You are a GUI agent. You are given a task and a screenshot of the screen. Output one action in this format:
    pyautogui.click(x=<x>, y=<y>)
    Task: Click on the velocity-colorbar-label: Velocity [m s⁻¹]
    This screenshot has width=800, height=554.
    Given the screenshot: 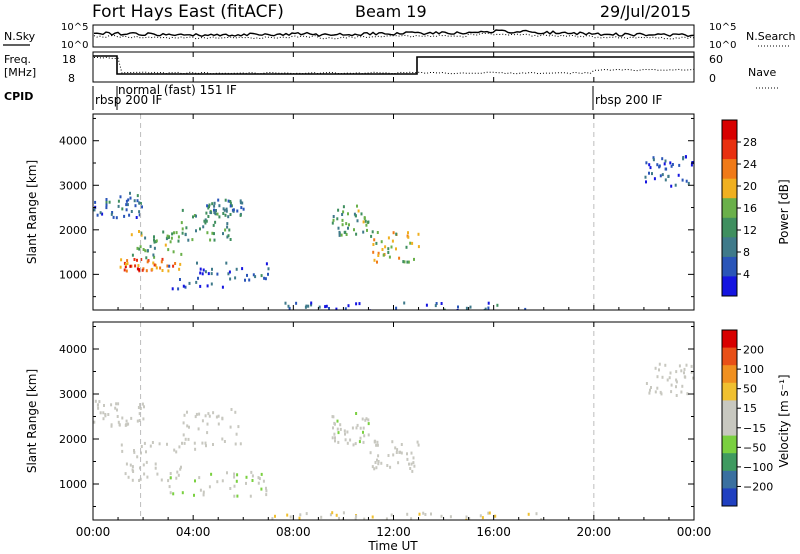 What is the action you would take?
    pyautogui.click(x=784, y=420)
    